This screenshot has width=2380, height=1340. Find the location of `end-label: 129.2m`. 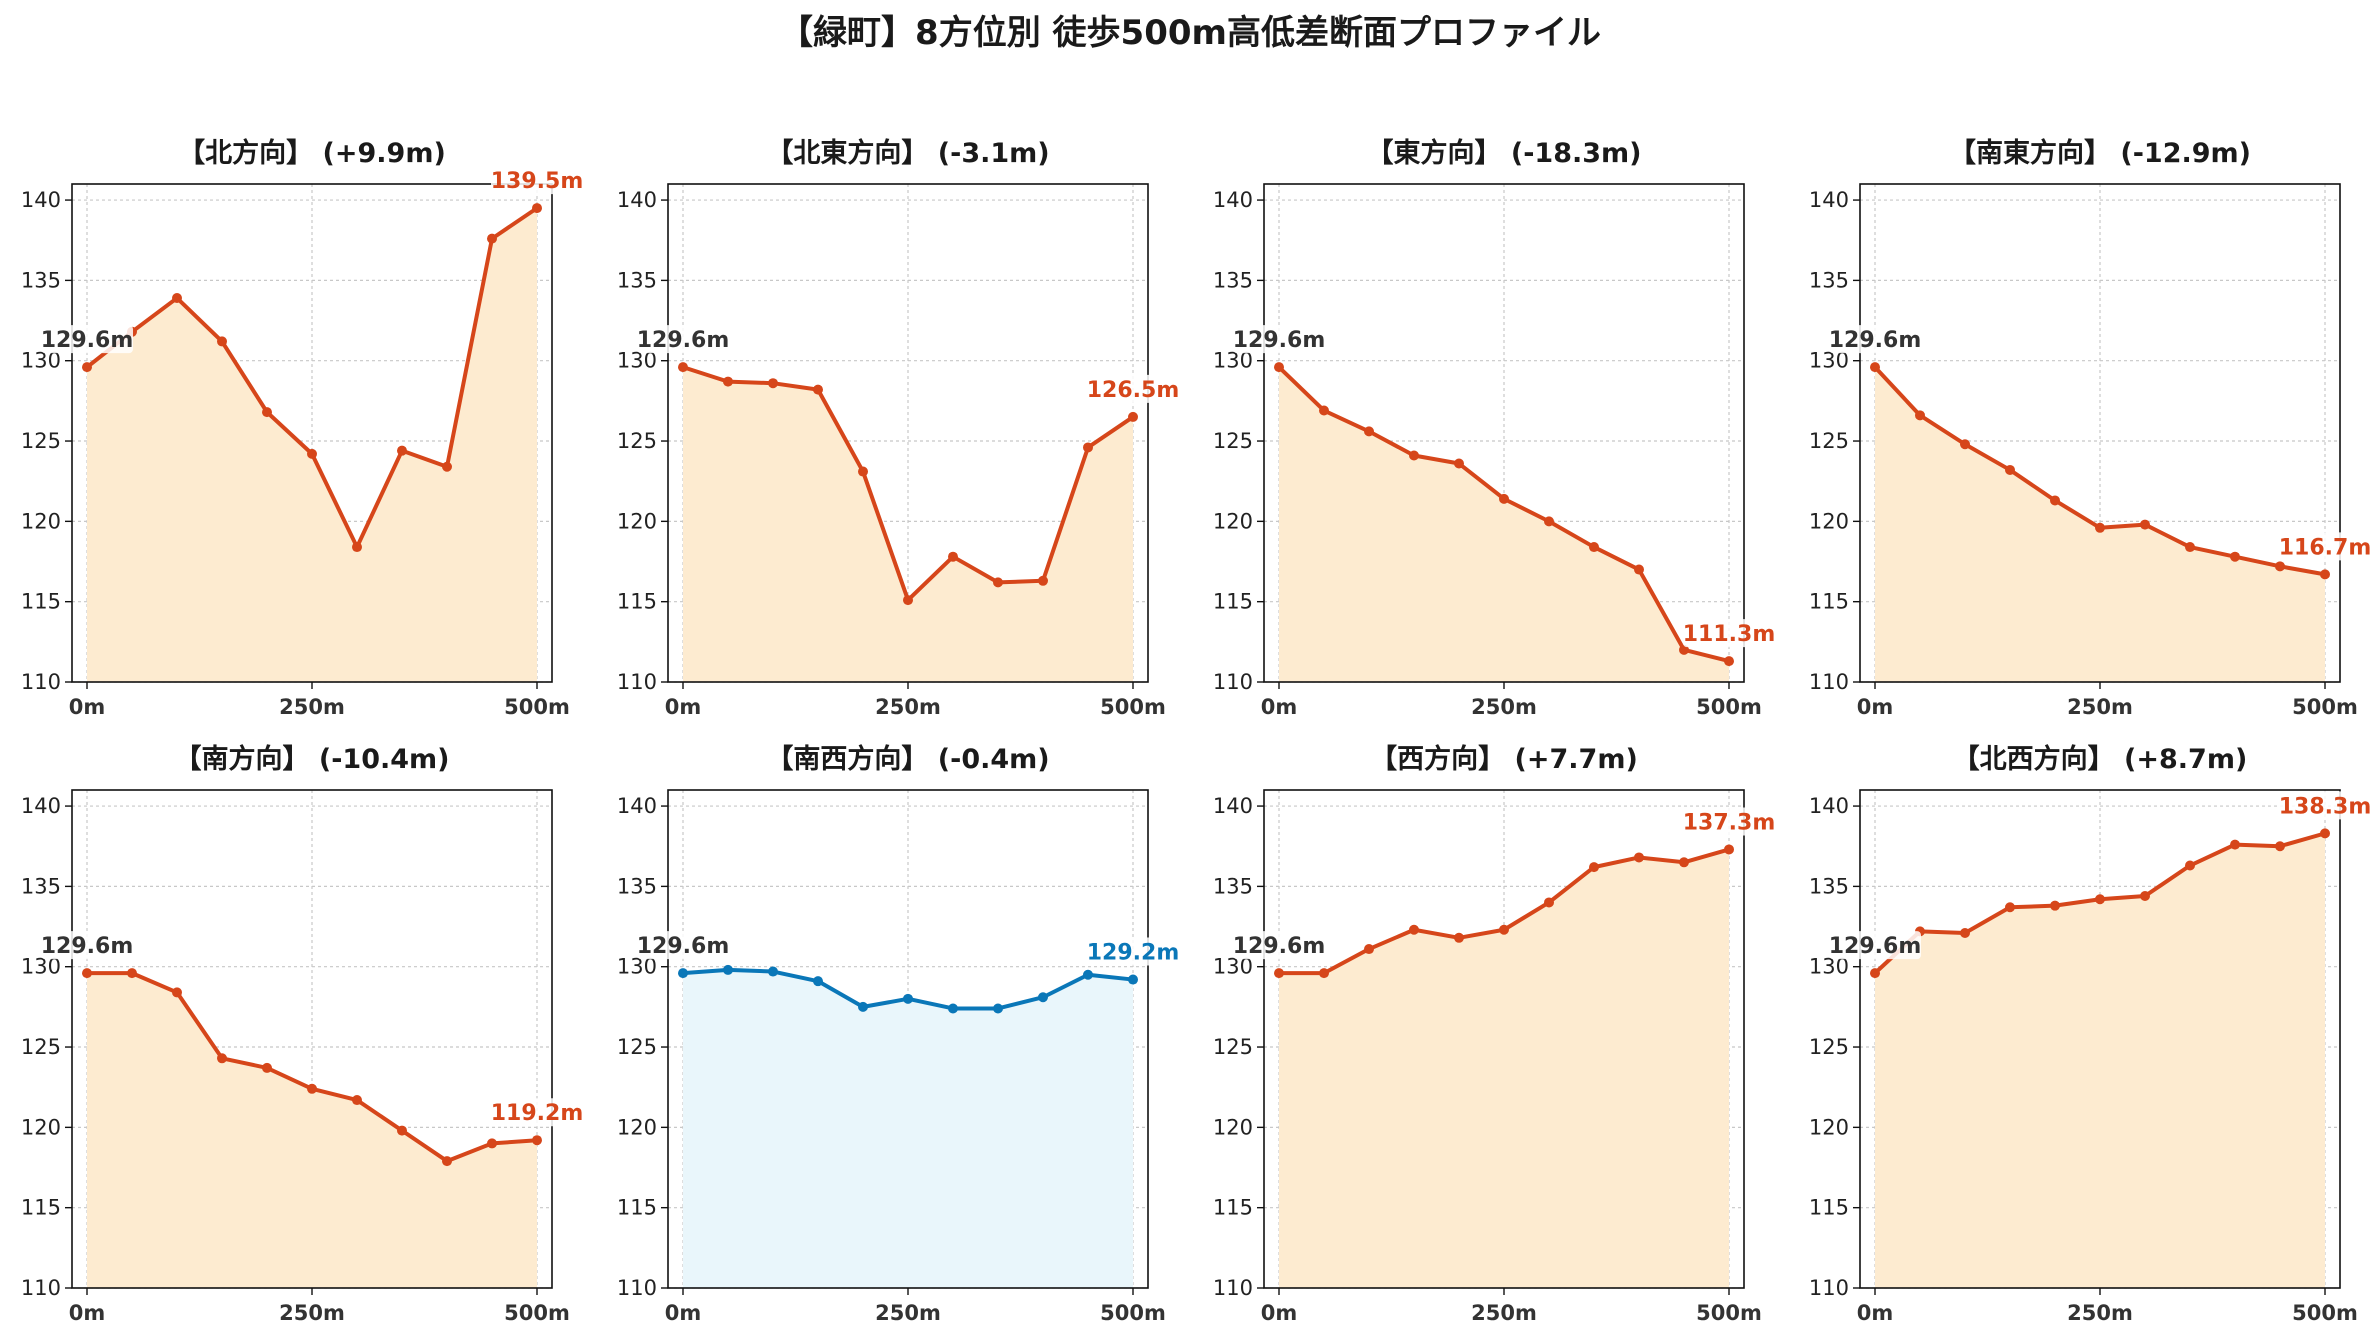

end-label: 129.2m is located at coordinates (1133, 953).